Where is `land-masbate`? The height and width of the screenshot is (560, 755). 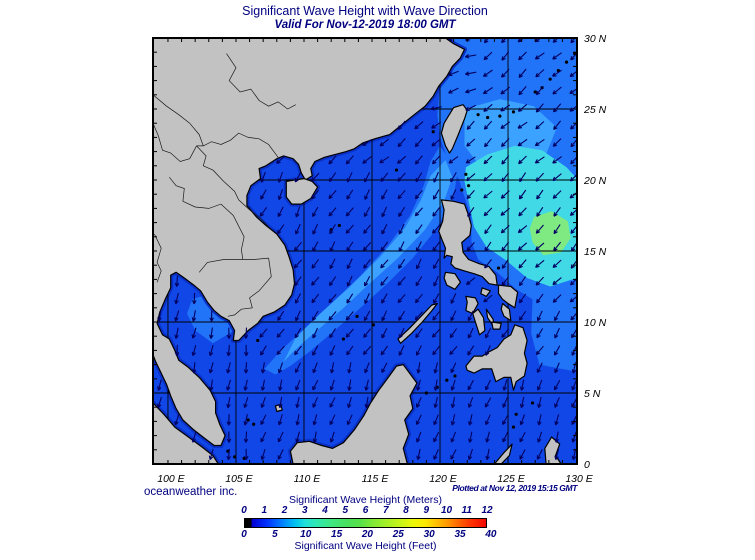
land-masbate is located at coordinates (485, 292).